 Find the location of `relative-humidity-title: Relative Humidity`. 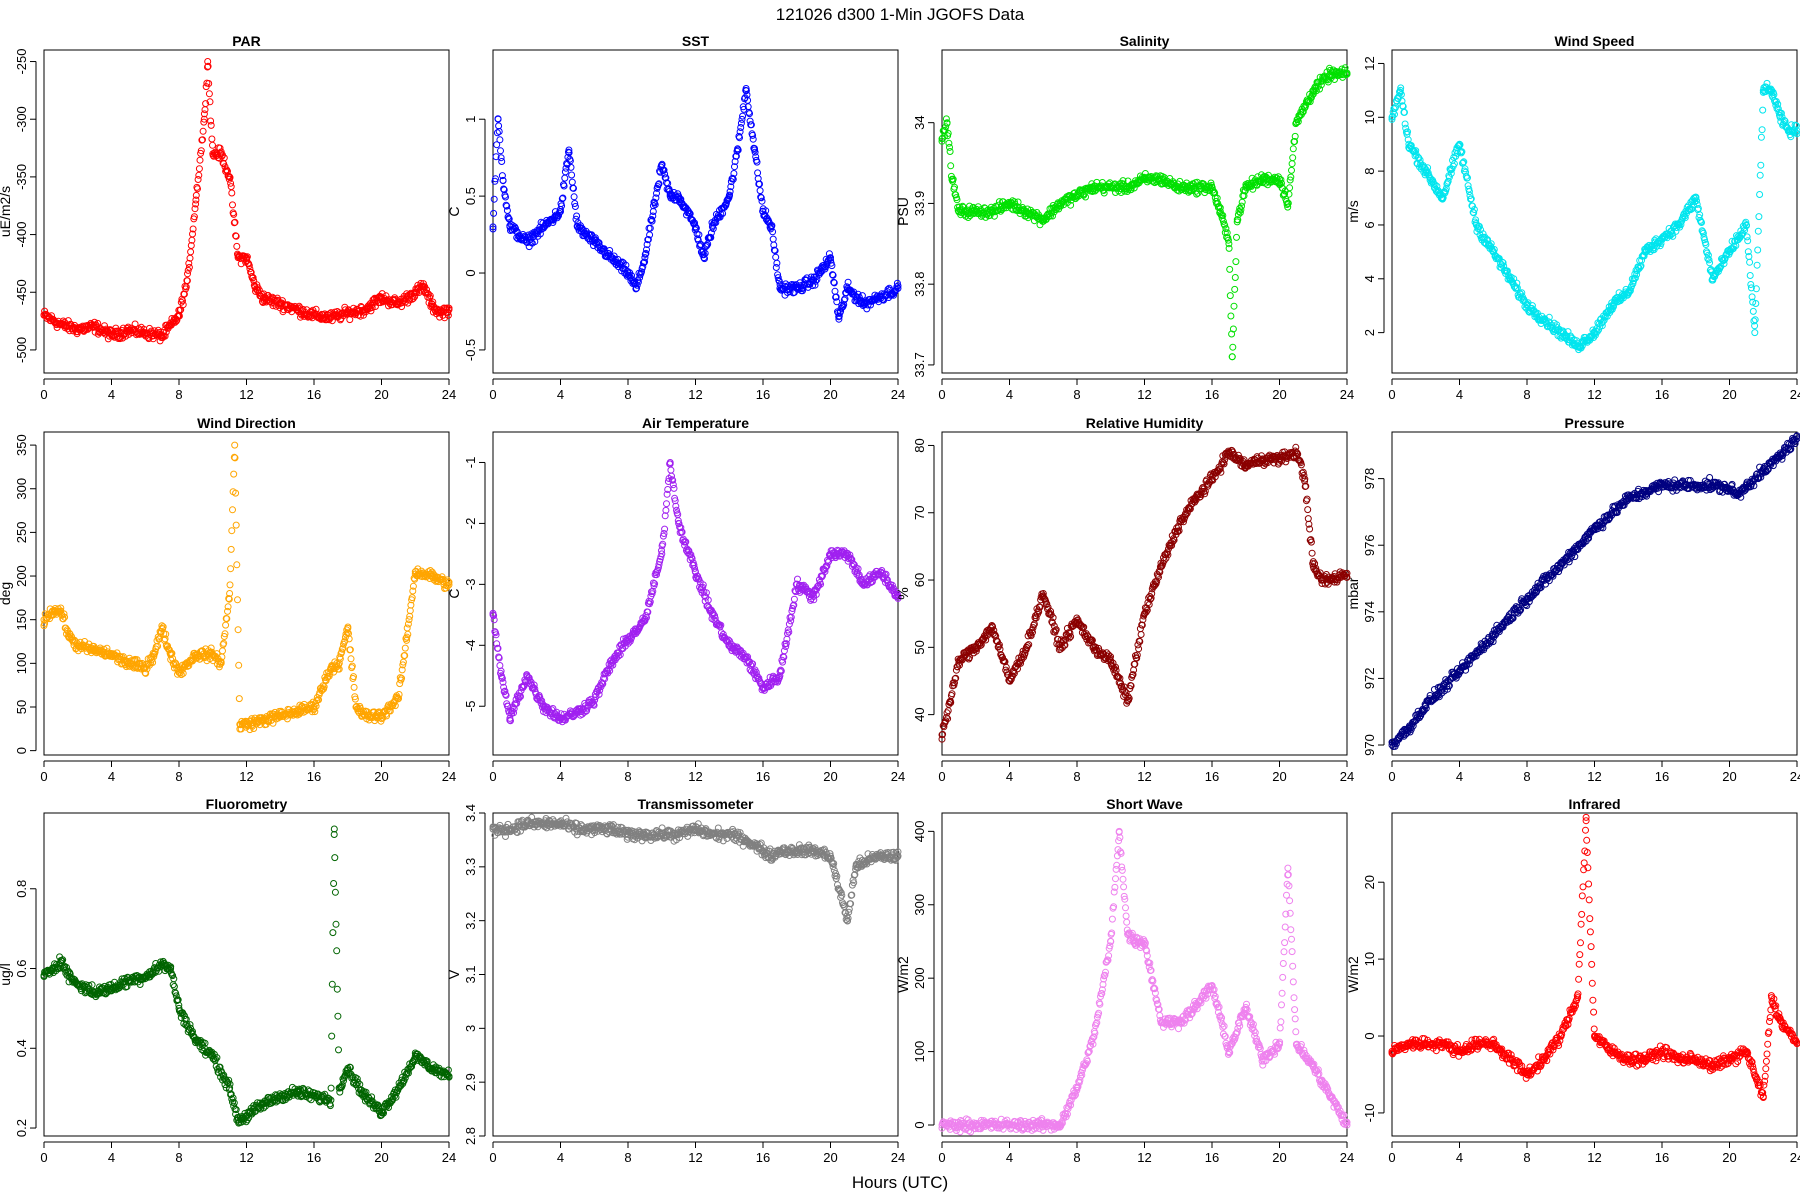

relative-humidity-title: Relative Humidity is located at coordinates (1145, 423).